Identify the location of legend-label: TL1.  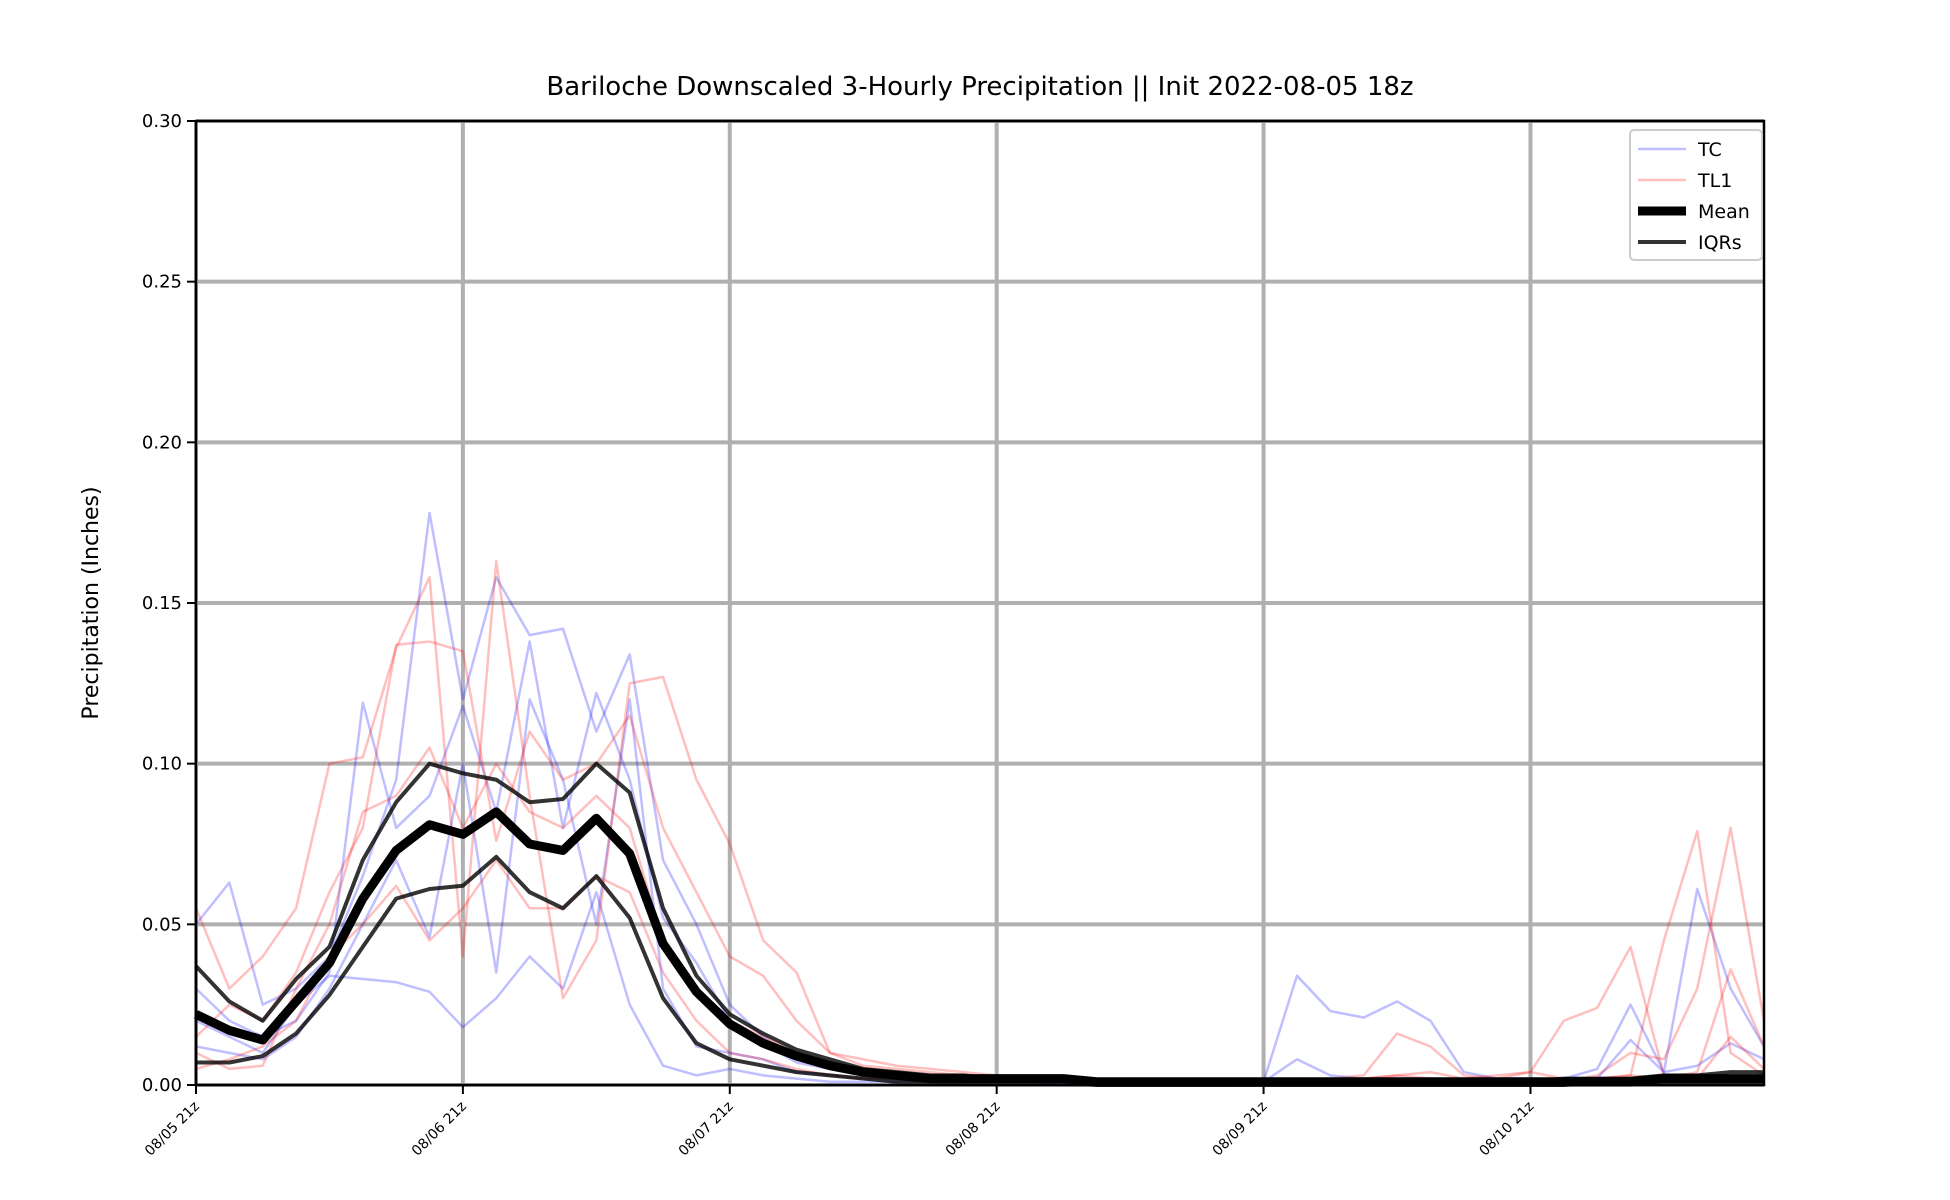
(1714, 181).